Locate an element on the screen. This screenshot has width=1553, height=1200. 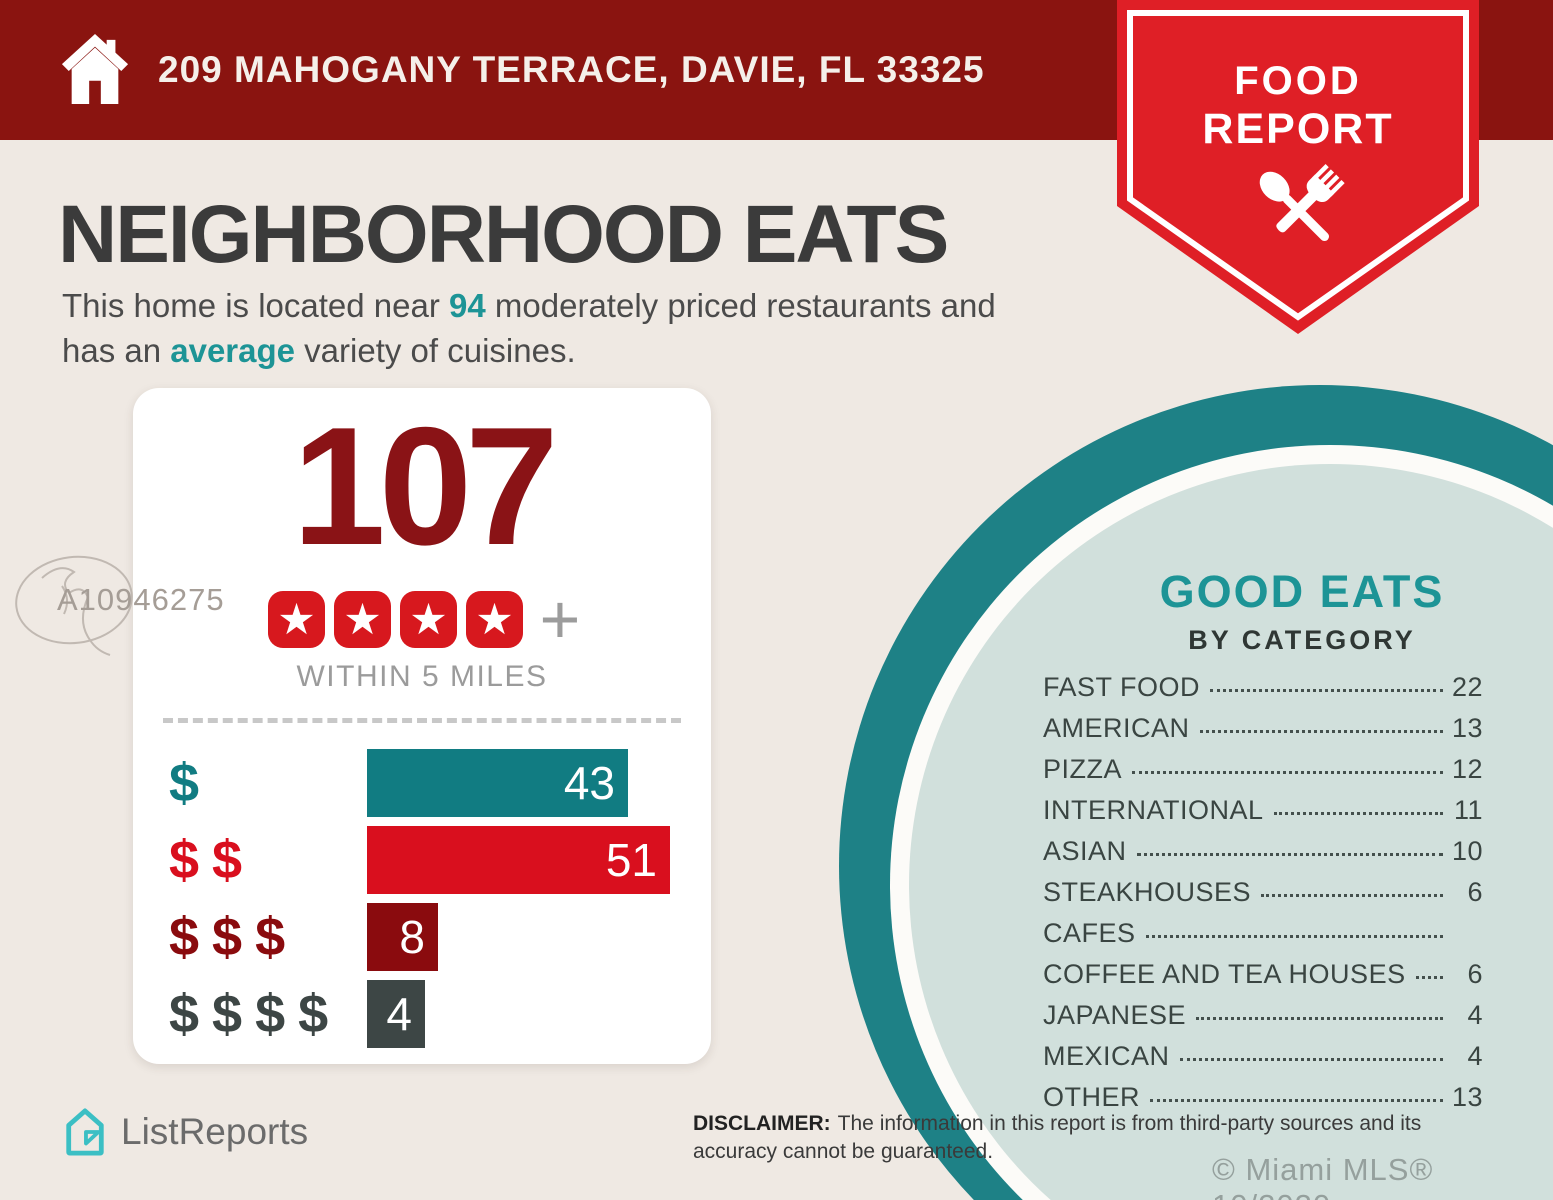
subtitle-text: variety of cuisines. is located at coordinates (435, 350).